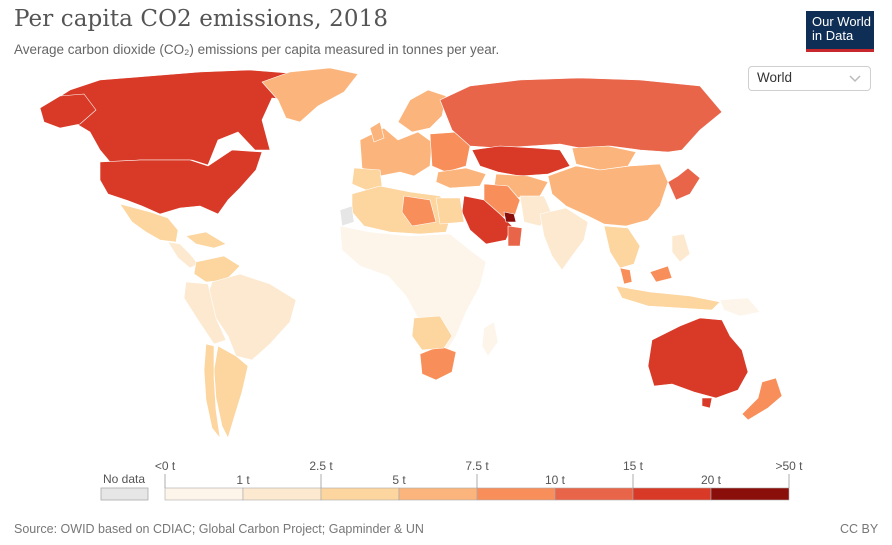 This screenshot has height=545, width=892. Describe the element at coordinates (124, 494) in the screenshot. I see `legend-no-data-swatch` at that location.